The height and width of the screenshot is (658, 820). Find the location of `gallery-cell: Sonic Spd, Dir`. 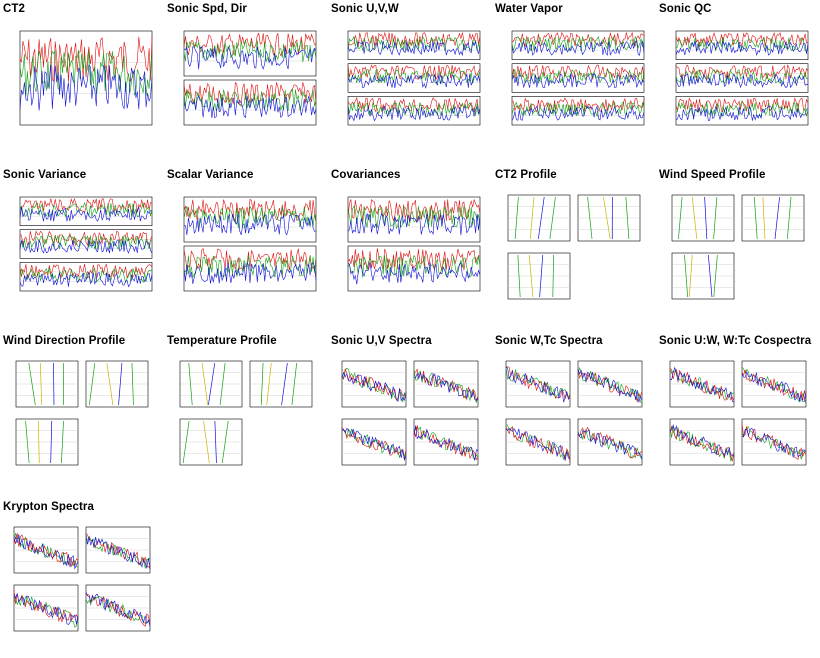

gallery-cell: Sonic Spd, Dir is located at coordinates (244, 80).